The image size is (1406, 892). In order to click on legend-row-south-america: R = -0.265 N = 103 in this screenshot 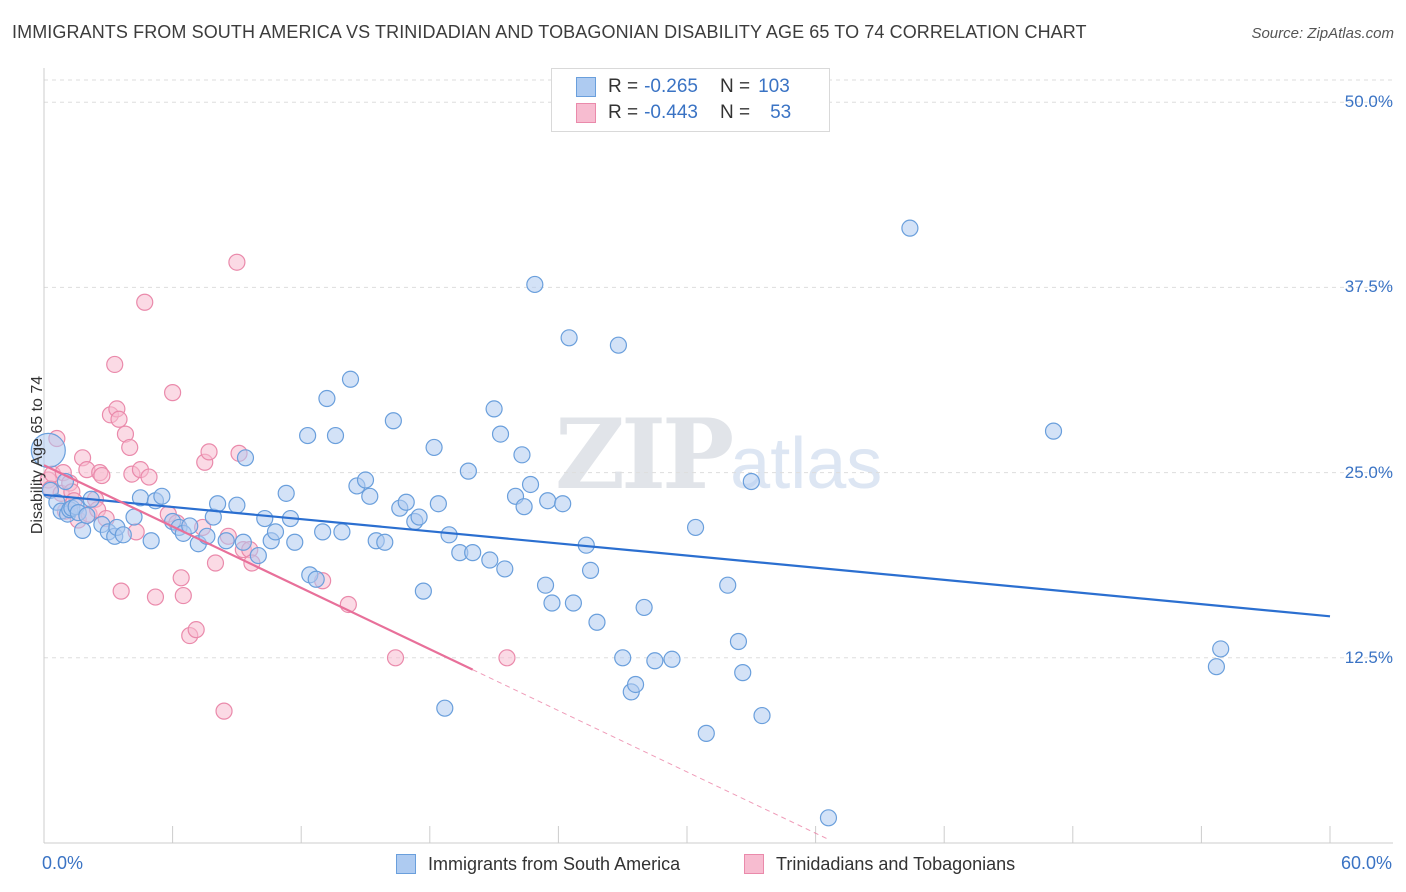, I will do `click(683, 87)`.